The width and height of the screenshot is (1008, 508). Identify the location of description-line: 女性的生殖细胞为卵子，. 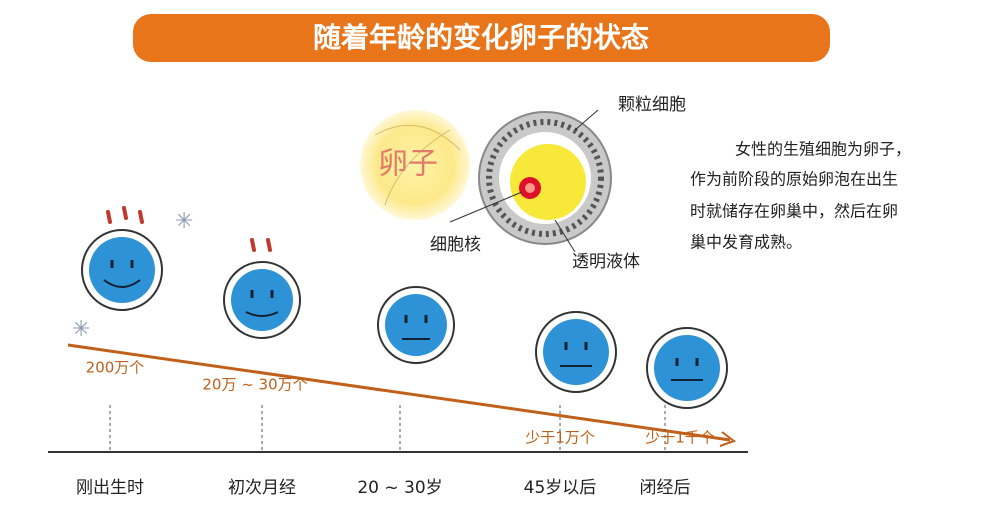
(823, 149).